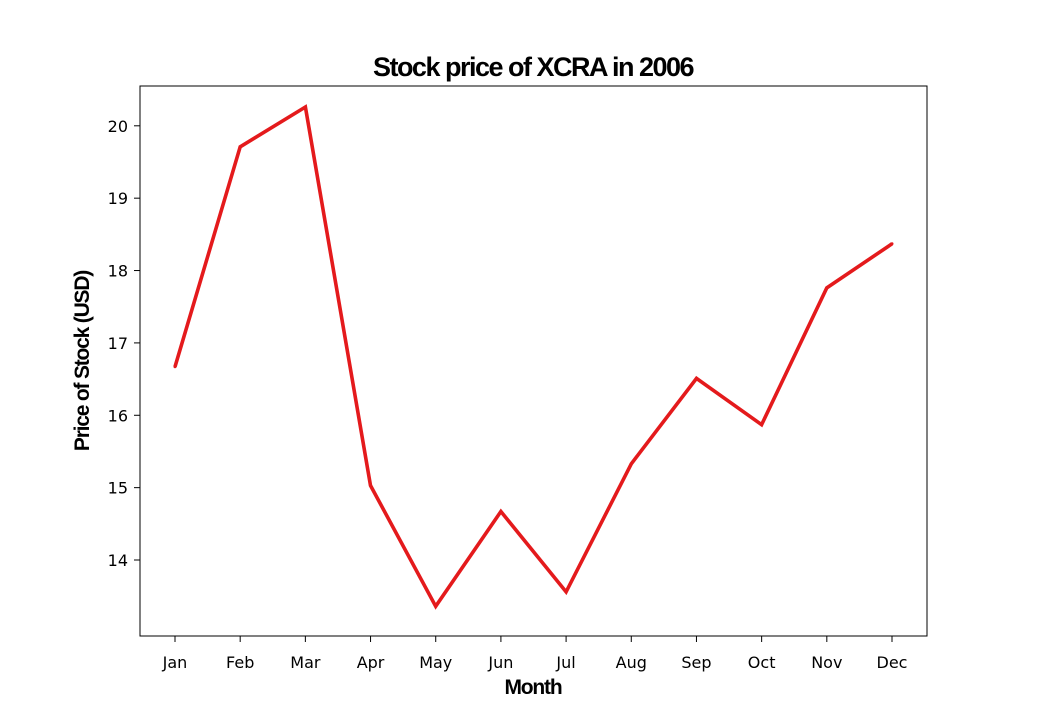 Image resolution: width=1040 pixels, height=715 pixels. I want to click on x-tick-label: Jan, so click(175, 662).